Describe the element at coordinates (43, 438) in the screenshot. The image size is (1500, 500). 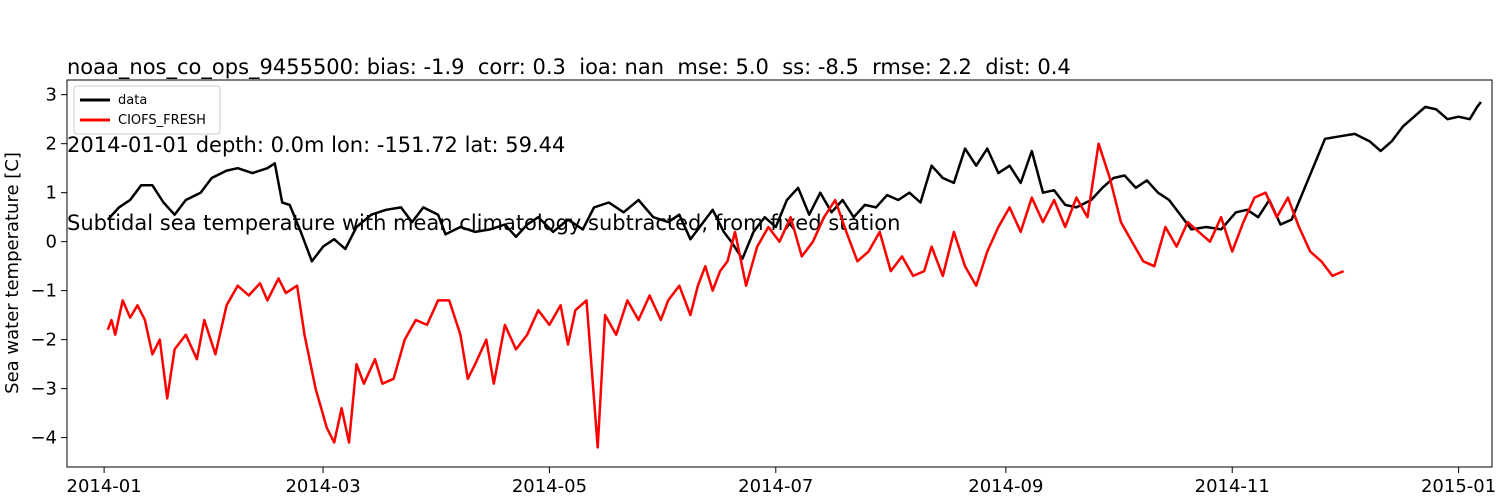
I see `y-tick-label: −4` at that location.